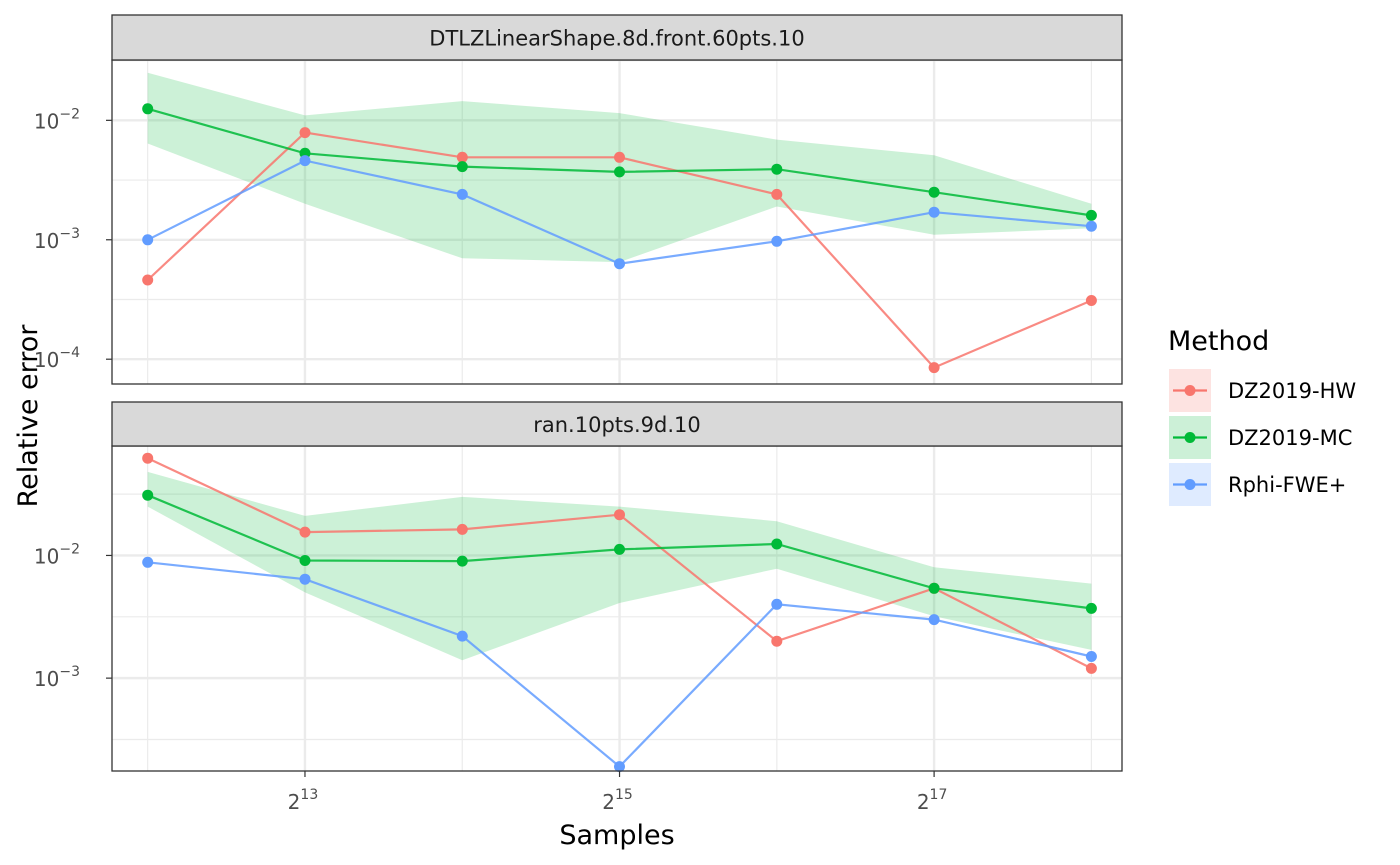 The image size is (1400, 865). I want to click on legend-entry-rphi-fwe+: Rphi-FWE+, so click(1257, 484).